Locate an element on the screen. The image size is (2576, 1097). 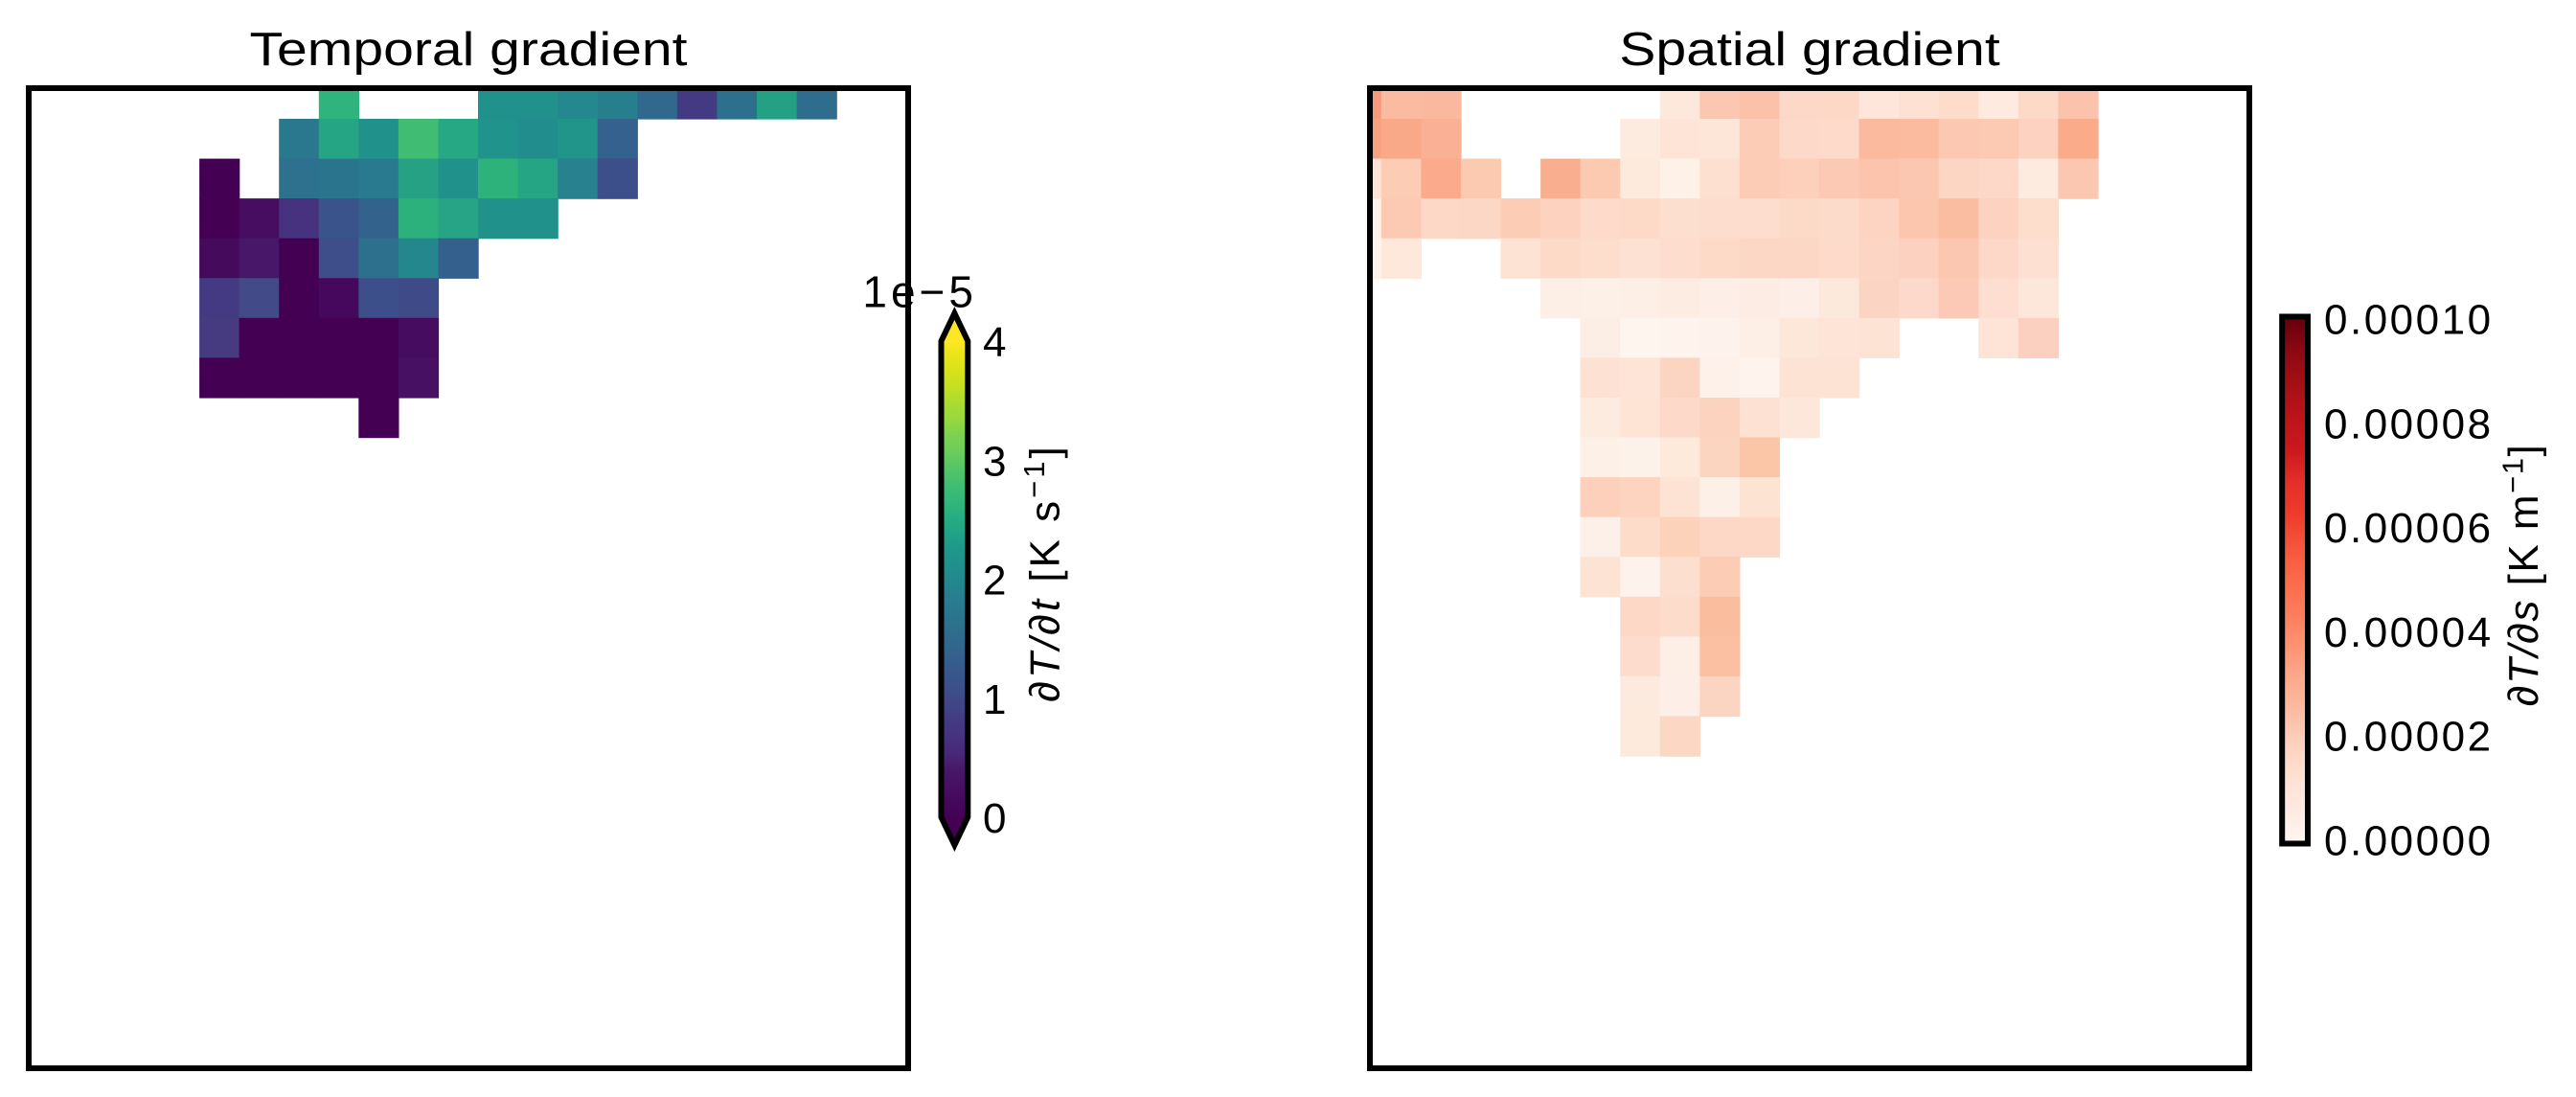
svg-text: 0.00002 is located at coordinates (2409, 737).